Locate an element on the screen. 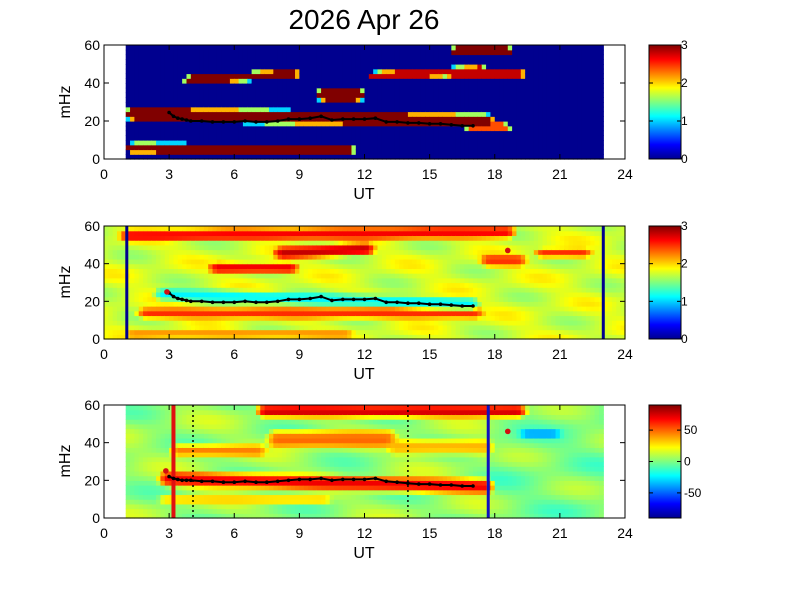 This screenshot has height=600, width=801. panel-1-colorbar is located at coordinates (665, 102).